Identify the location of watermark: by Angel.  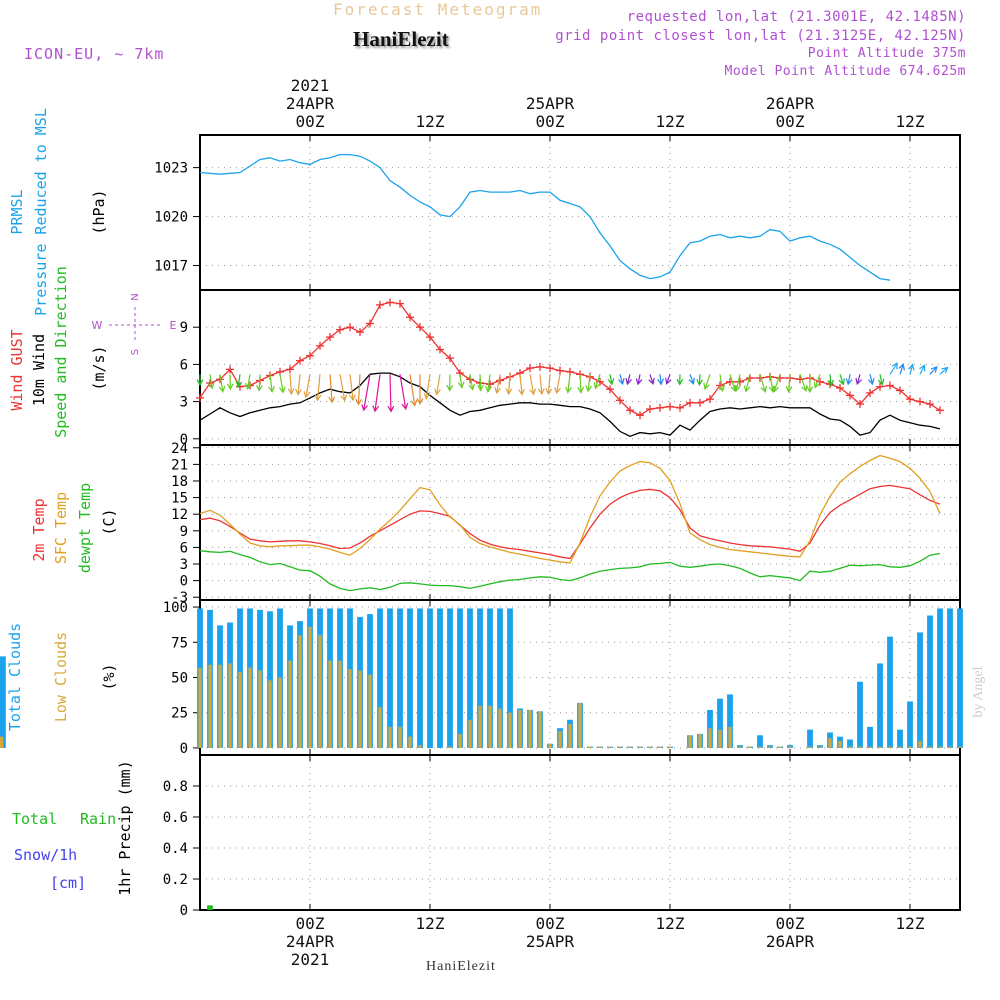
(978, 691).